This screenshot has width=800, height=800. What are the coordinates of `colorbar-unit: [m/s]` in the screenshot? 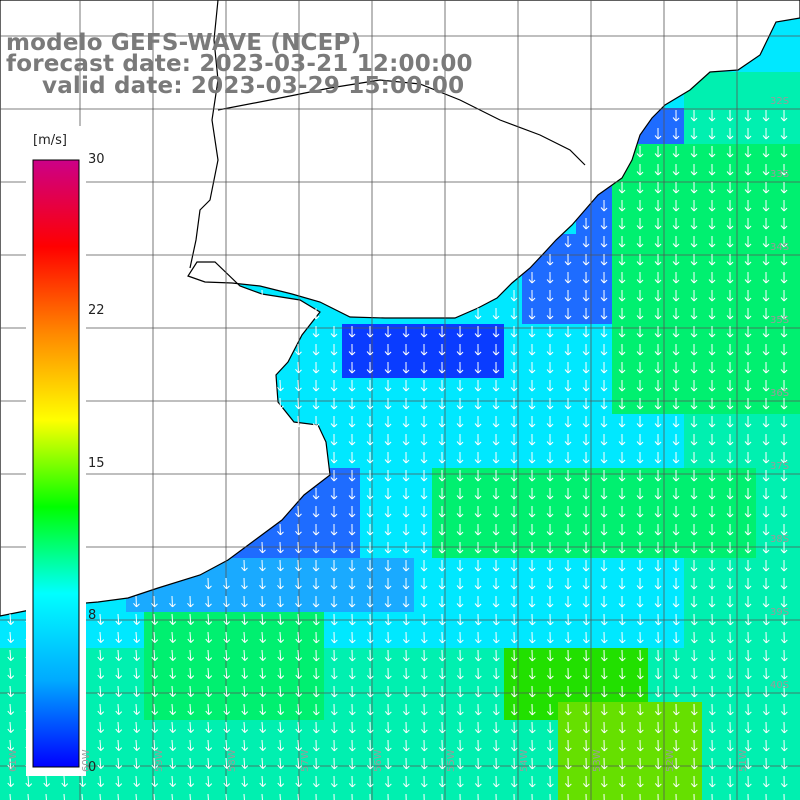 It's located at (50, 140).